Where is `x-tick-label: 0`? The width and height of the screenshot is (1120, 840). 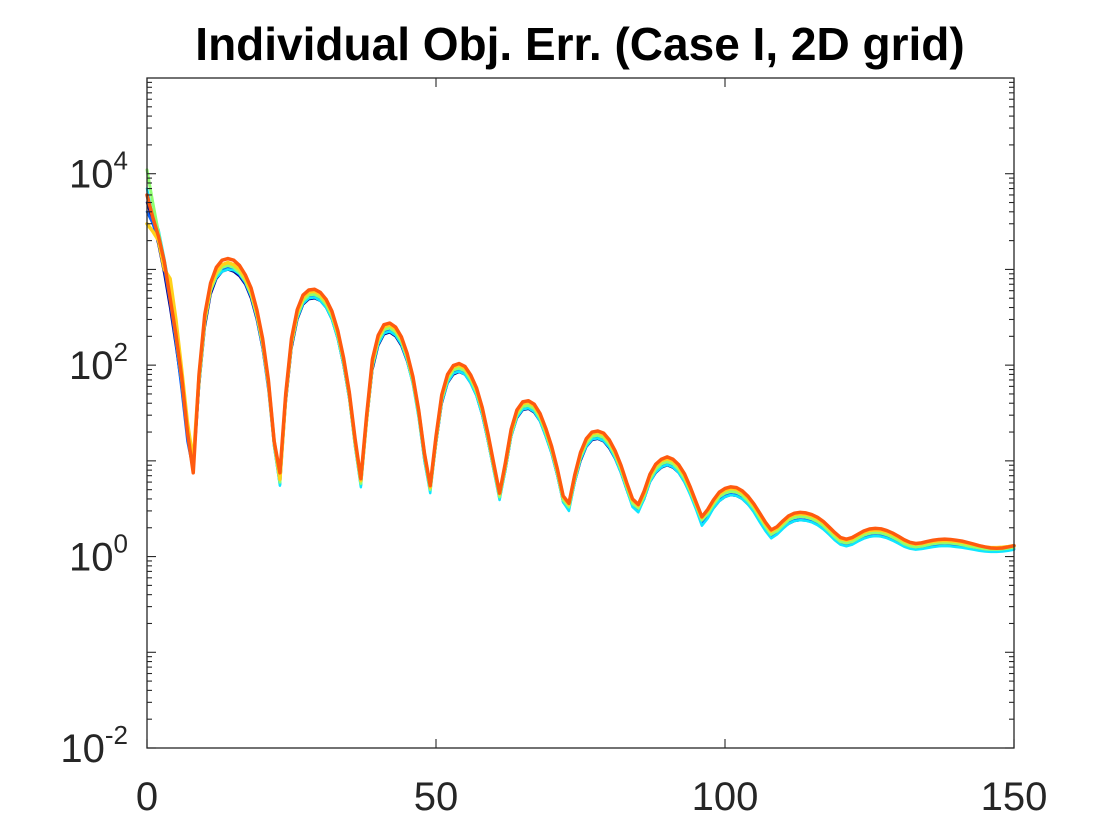 x-tick-label: 0 is located at coordinates (147, 797).